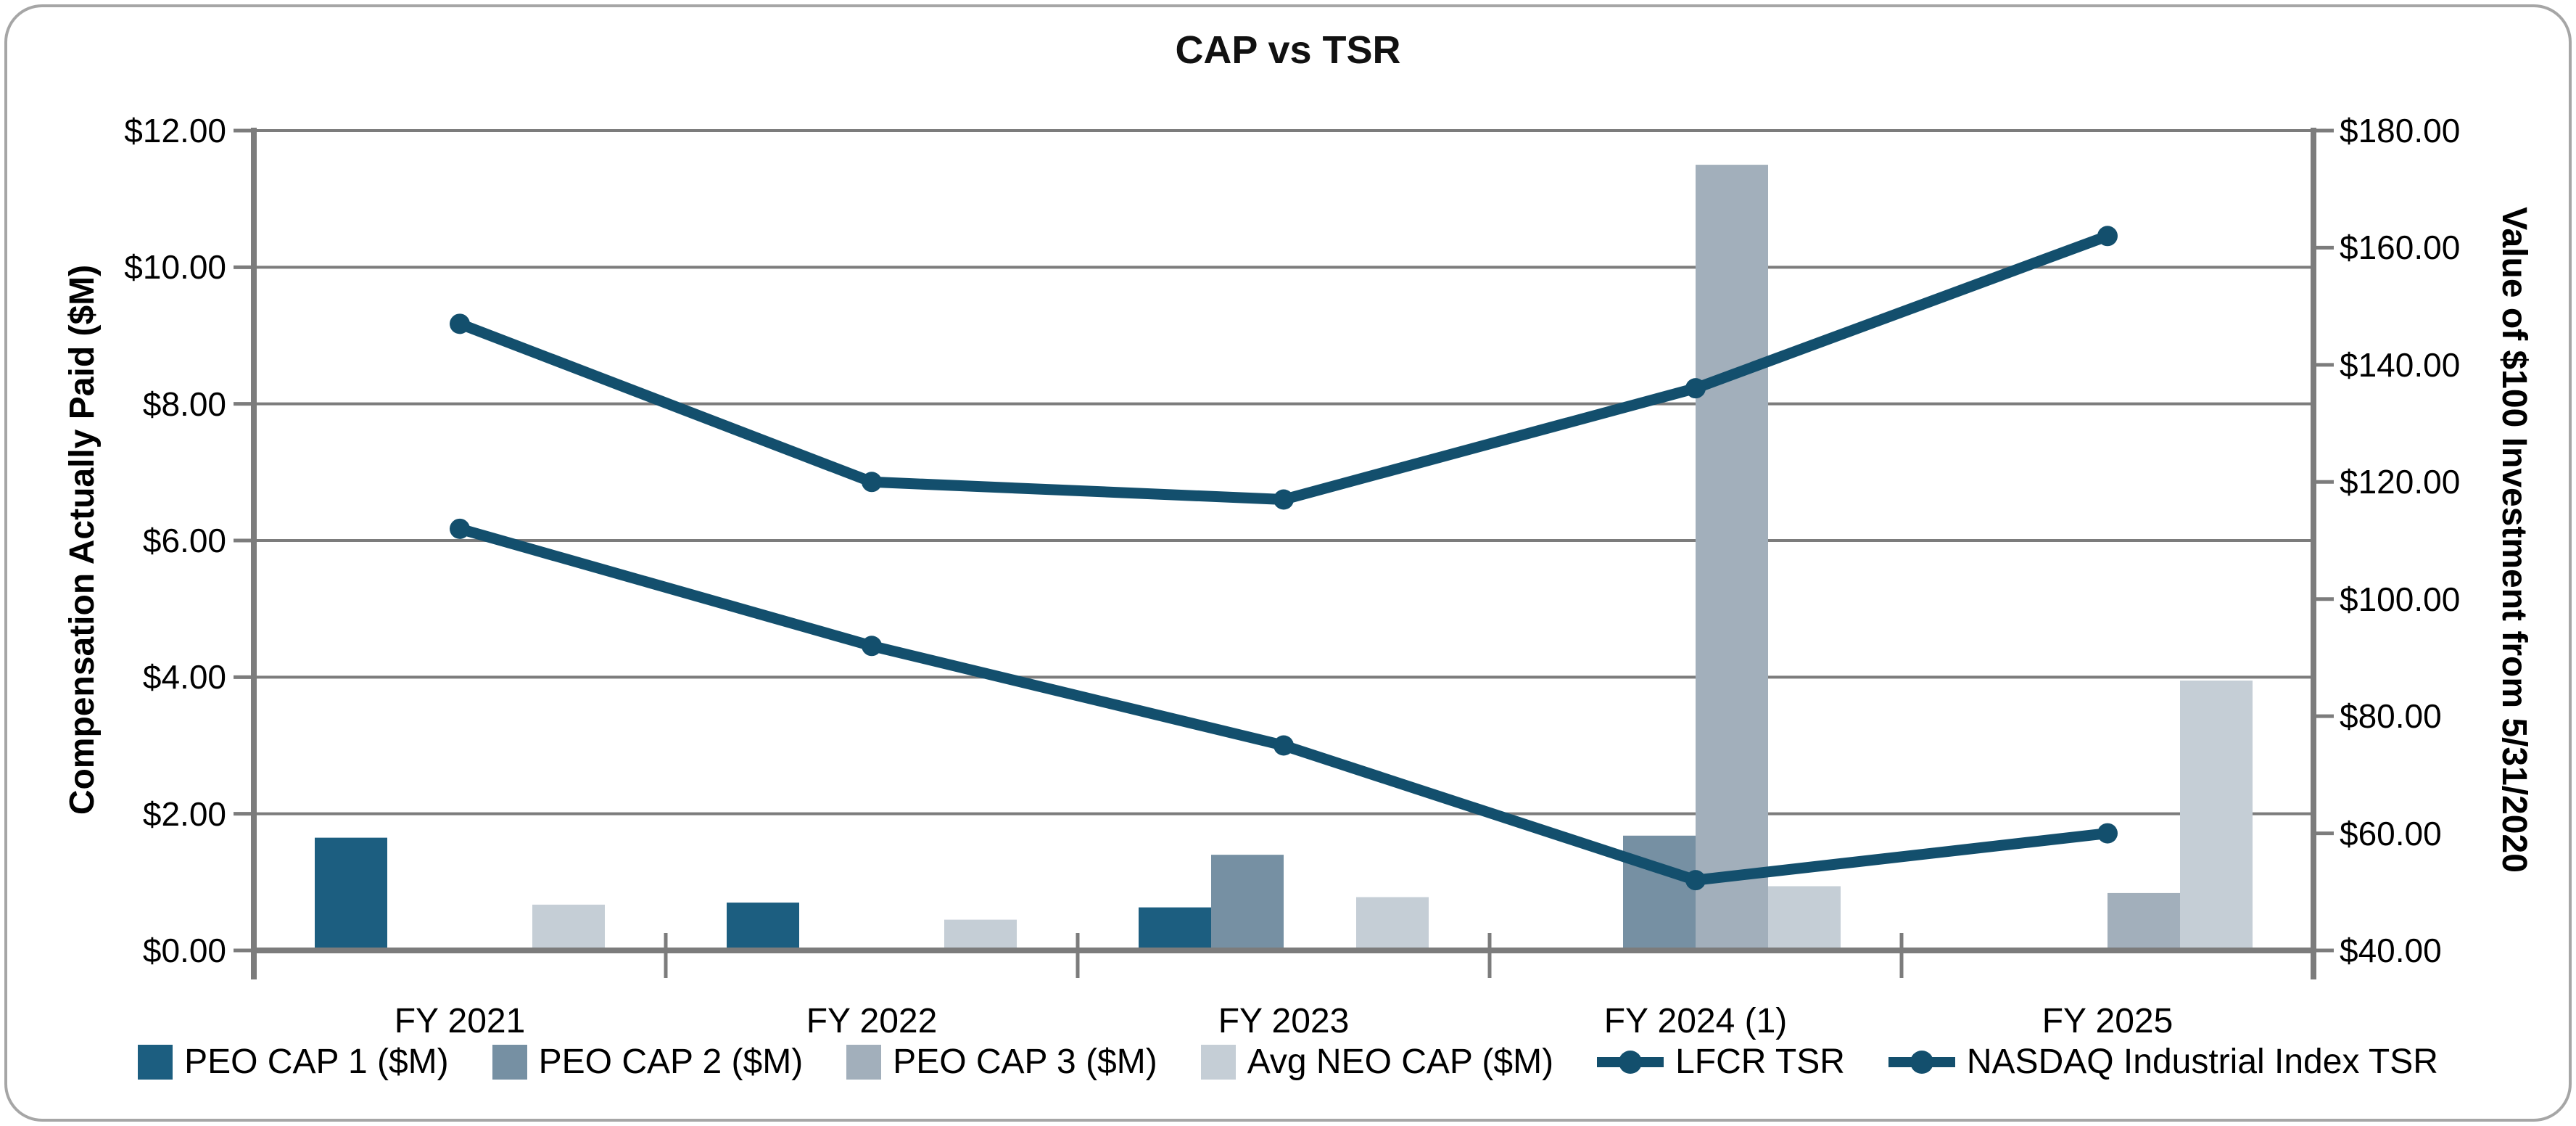  Describe the element at coordinates (2216, 815) in the screenshot. I see `bar-avg-neo-cap-m-fy-2025` at that location.